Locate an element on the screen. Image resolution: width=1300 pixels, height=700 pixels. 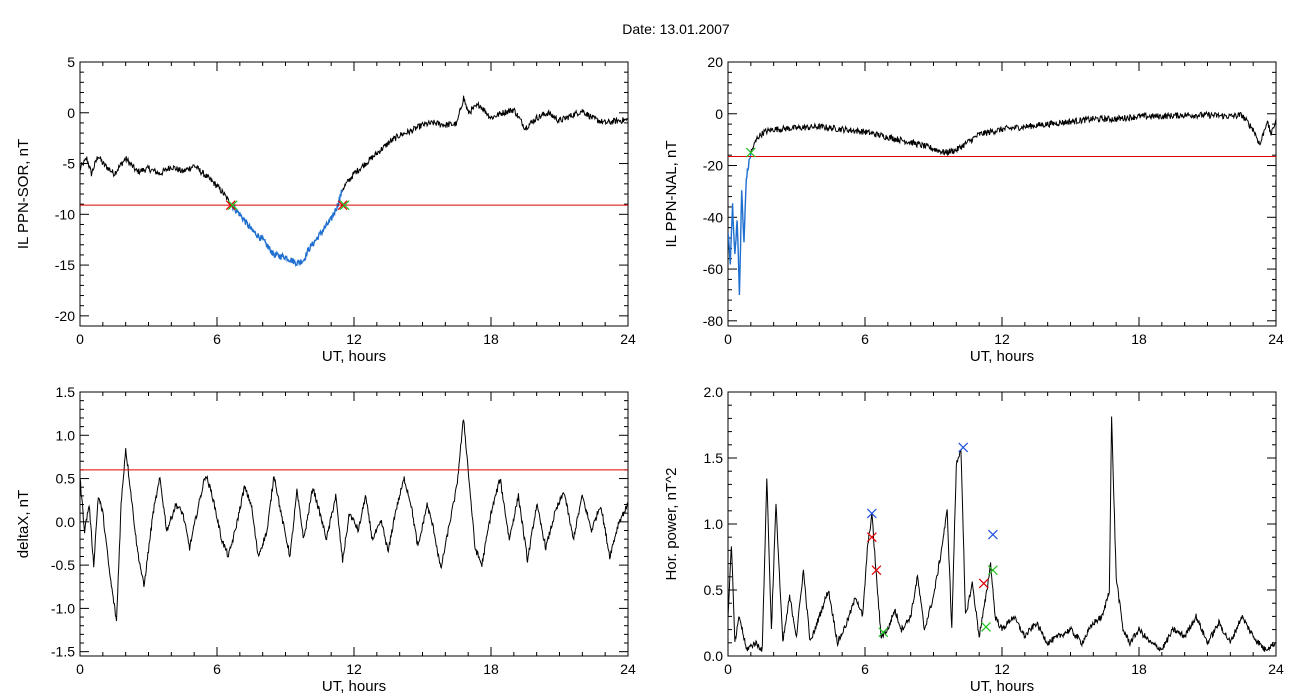
figure-title: Date: 13.01.2007 is located at coordinates (676, 29).